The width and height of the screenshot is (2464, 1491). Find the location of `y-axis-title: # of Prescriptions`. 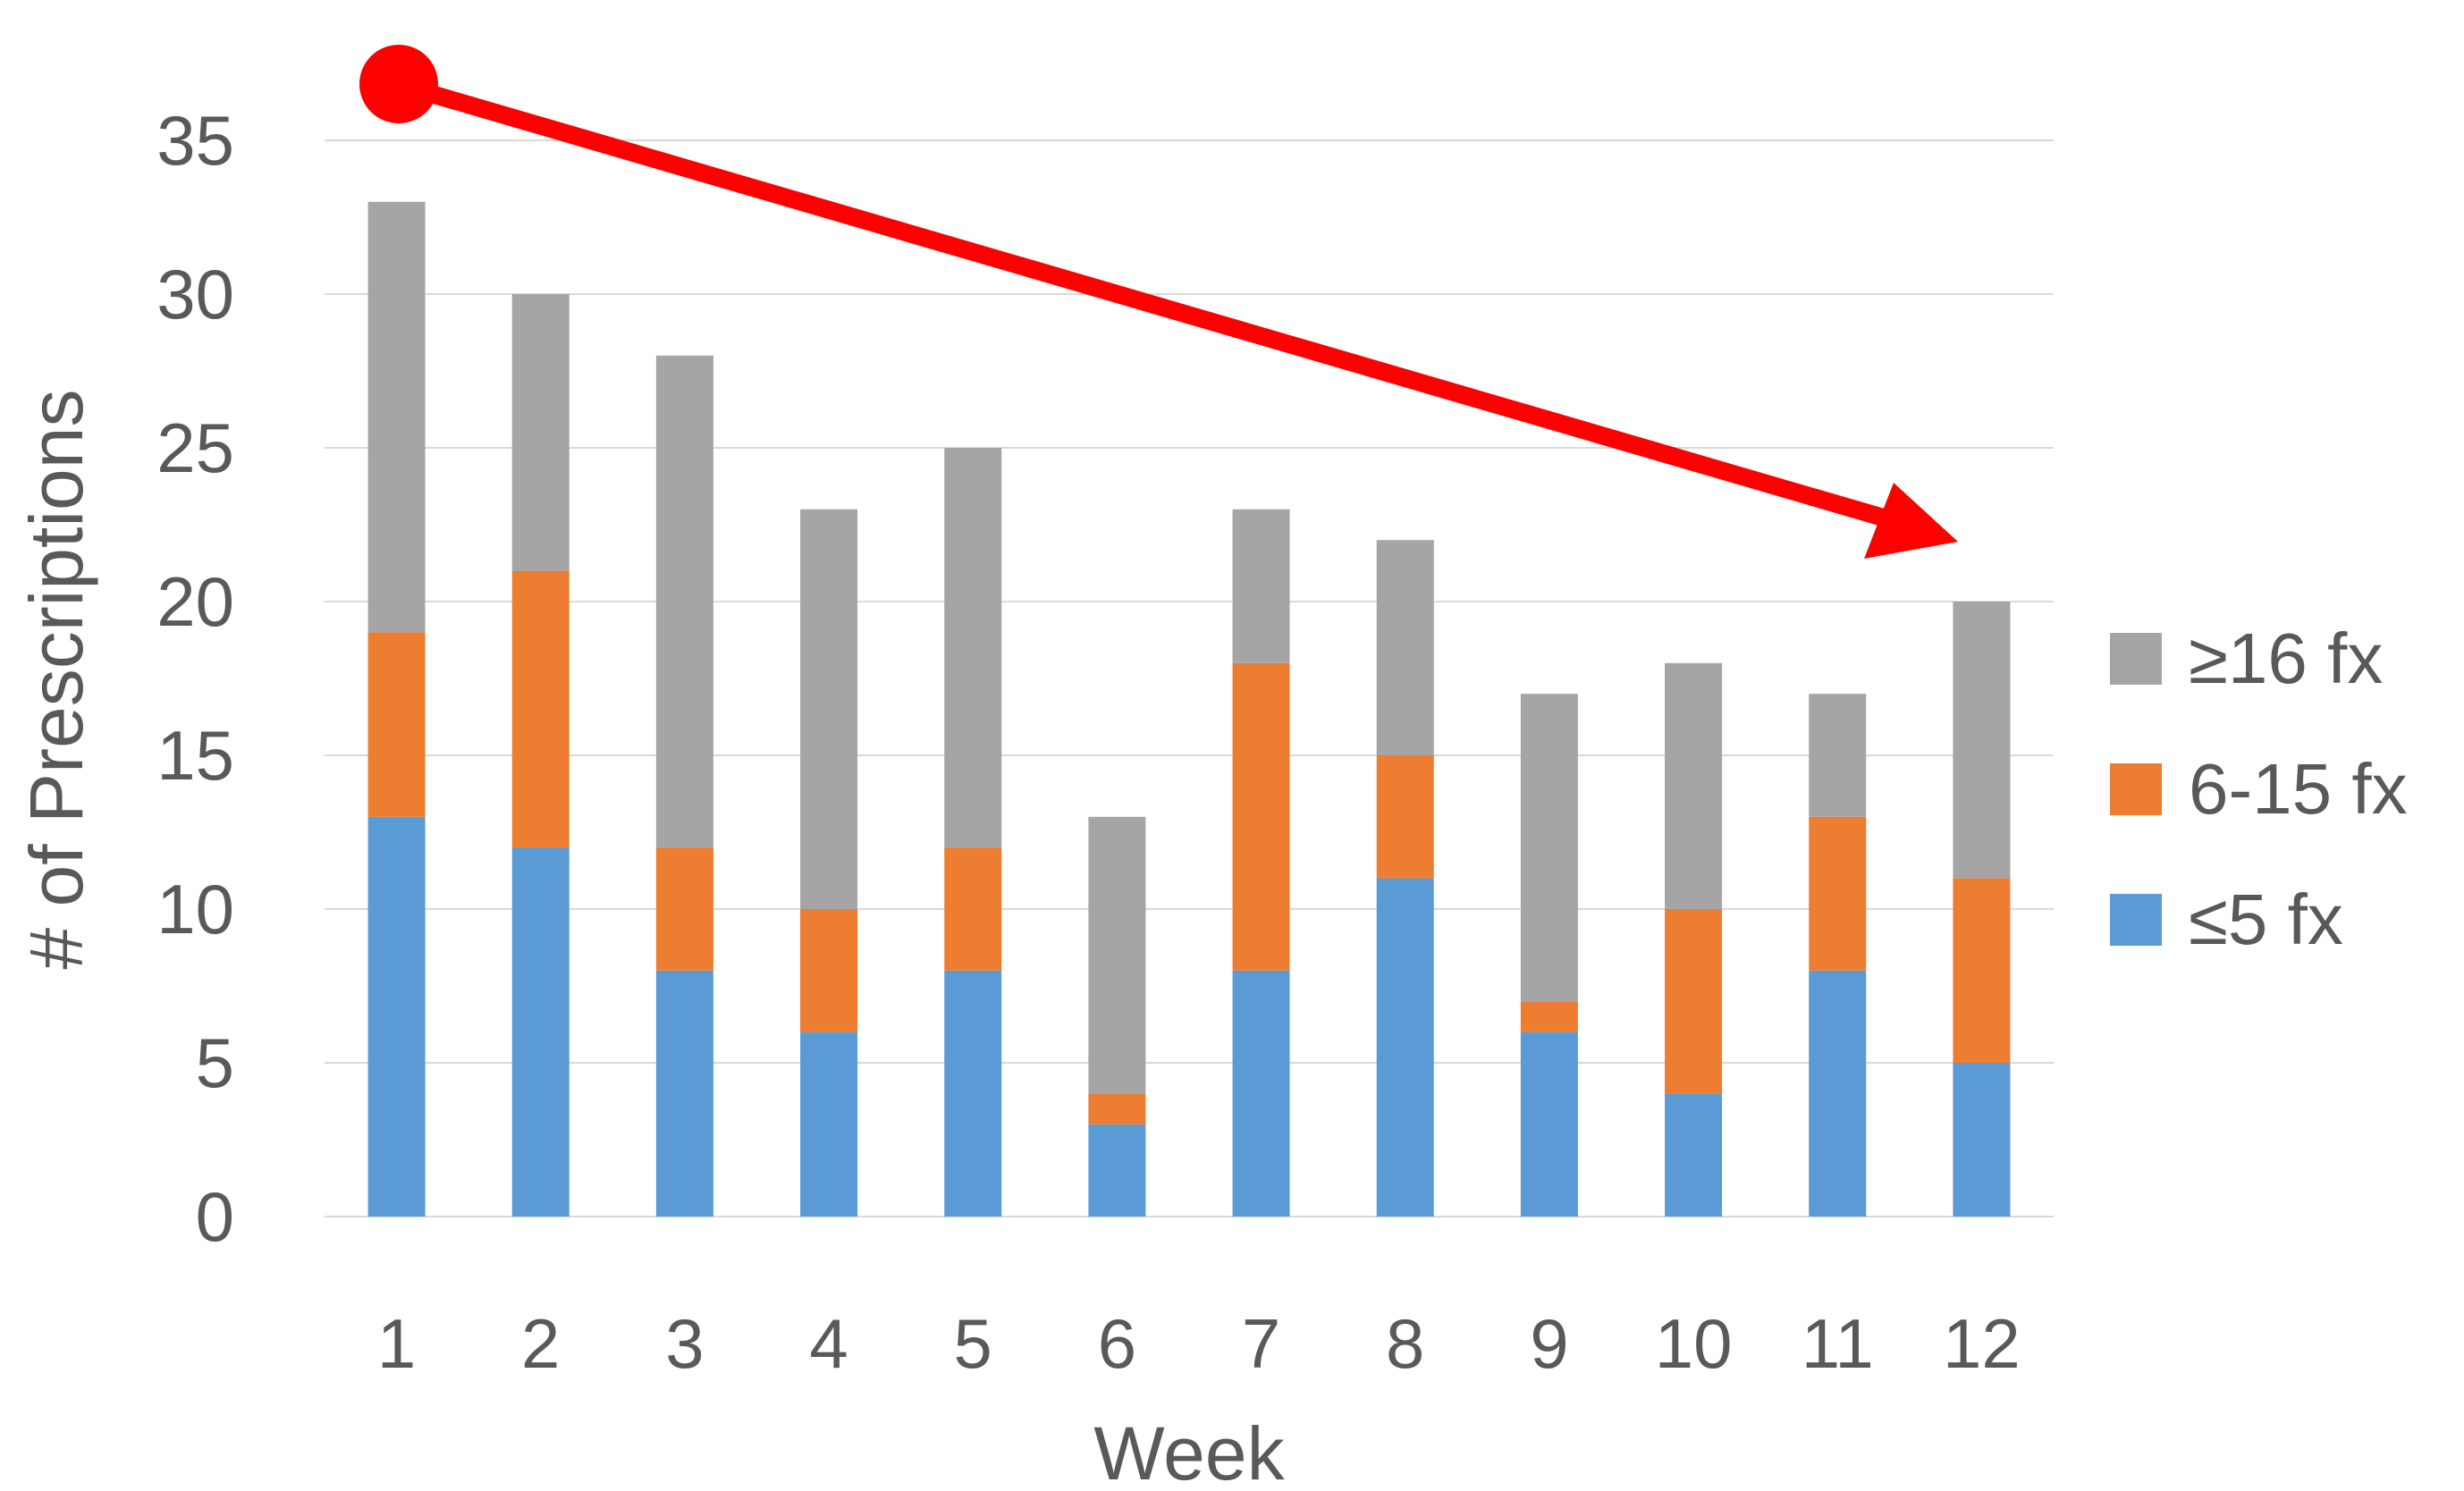

y-axis-title: # of Prescriptions is located at coordinates (56, 680).